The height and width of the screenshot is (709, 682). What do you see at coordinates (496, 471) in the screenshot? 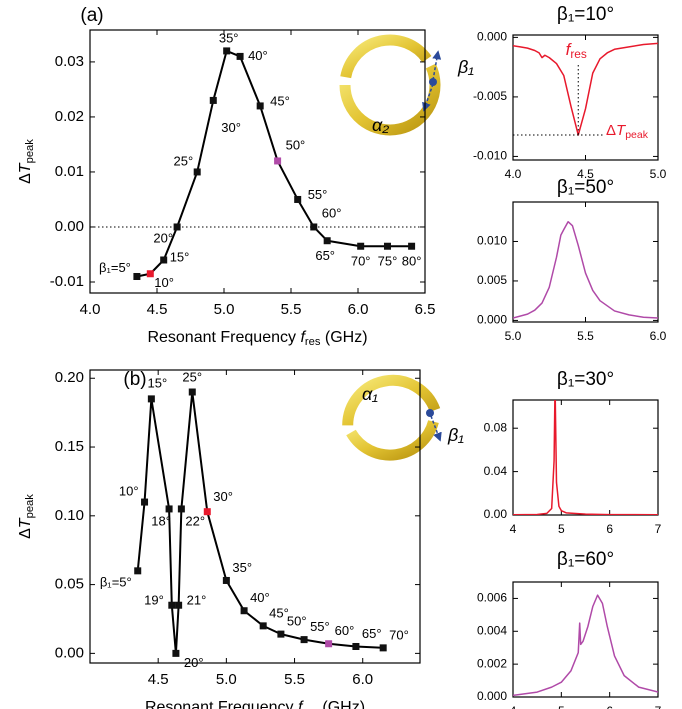
I see `y-tick-label: 0.04` at bounding box center [496, 471].